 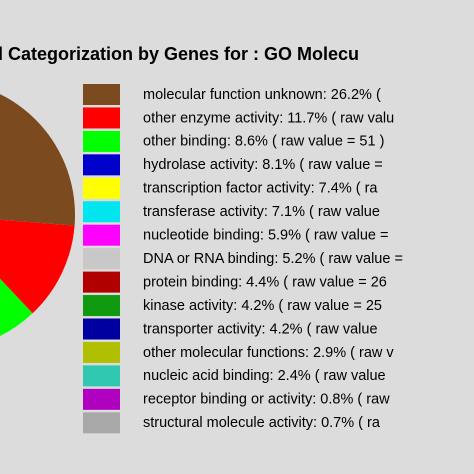 I want to click on legend-label: other binding: 8.6% ( raw value = 51 ), so click(x=263, y=142).